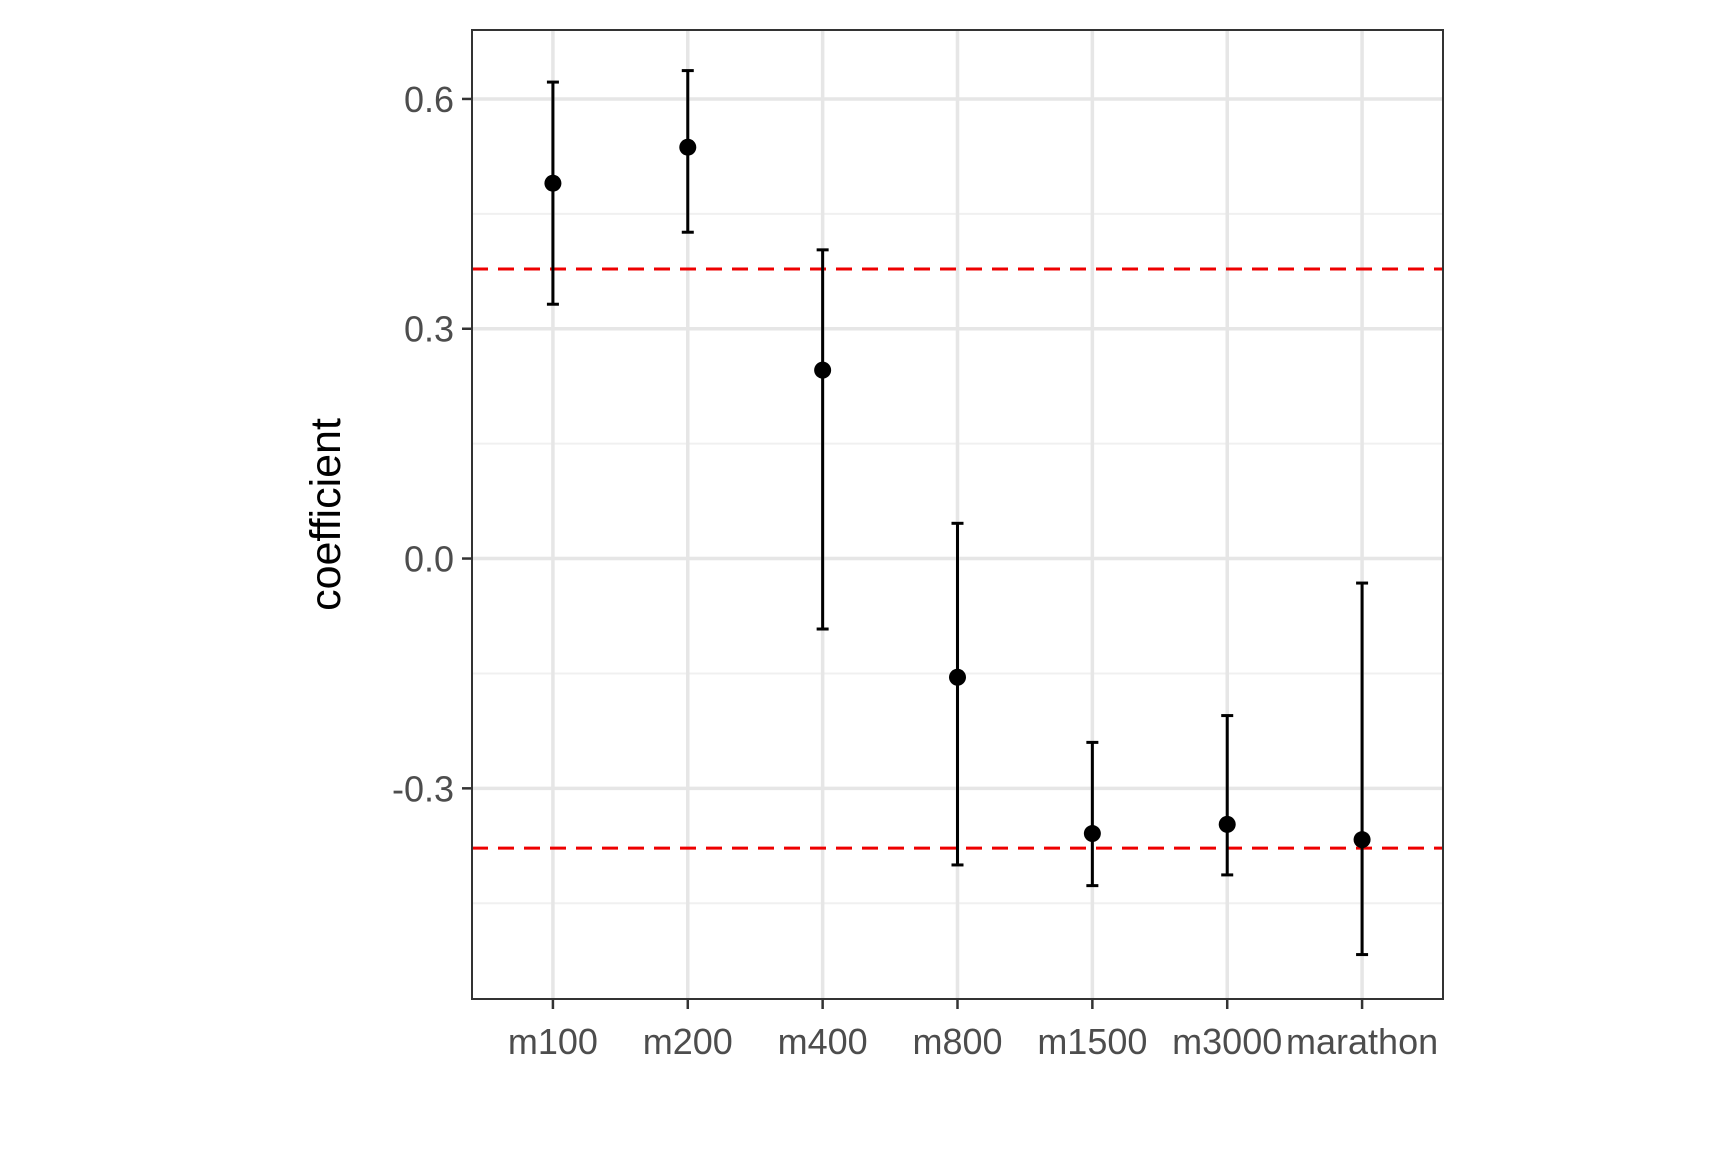 The width and height of the screenshot is (1728, 1152). I want to click on y-axis-title: coefficient, so click(326, 514).